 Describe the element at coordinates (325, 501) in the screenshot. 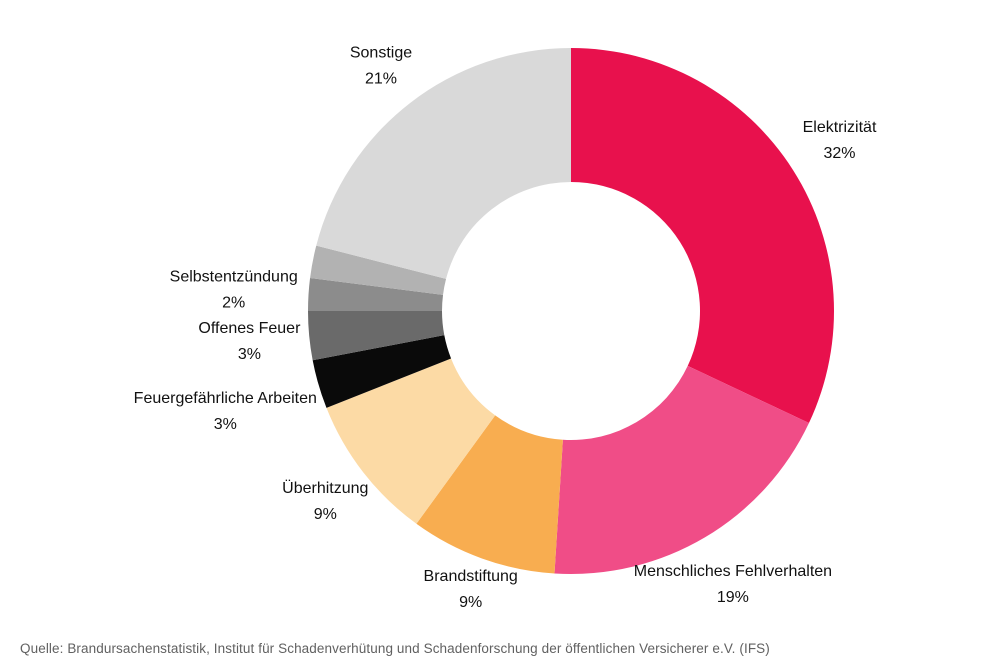

I see `slice-label-group-ueberhitzung: Überhitzung 9%` at that location.